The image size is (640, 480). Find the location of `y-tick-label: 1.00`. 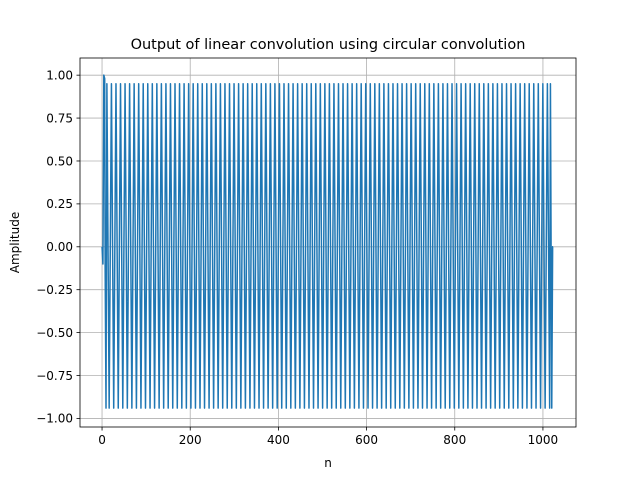

y-tick-label: 1.00 is located at coordinates (59, 75).